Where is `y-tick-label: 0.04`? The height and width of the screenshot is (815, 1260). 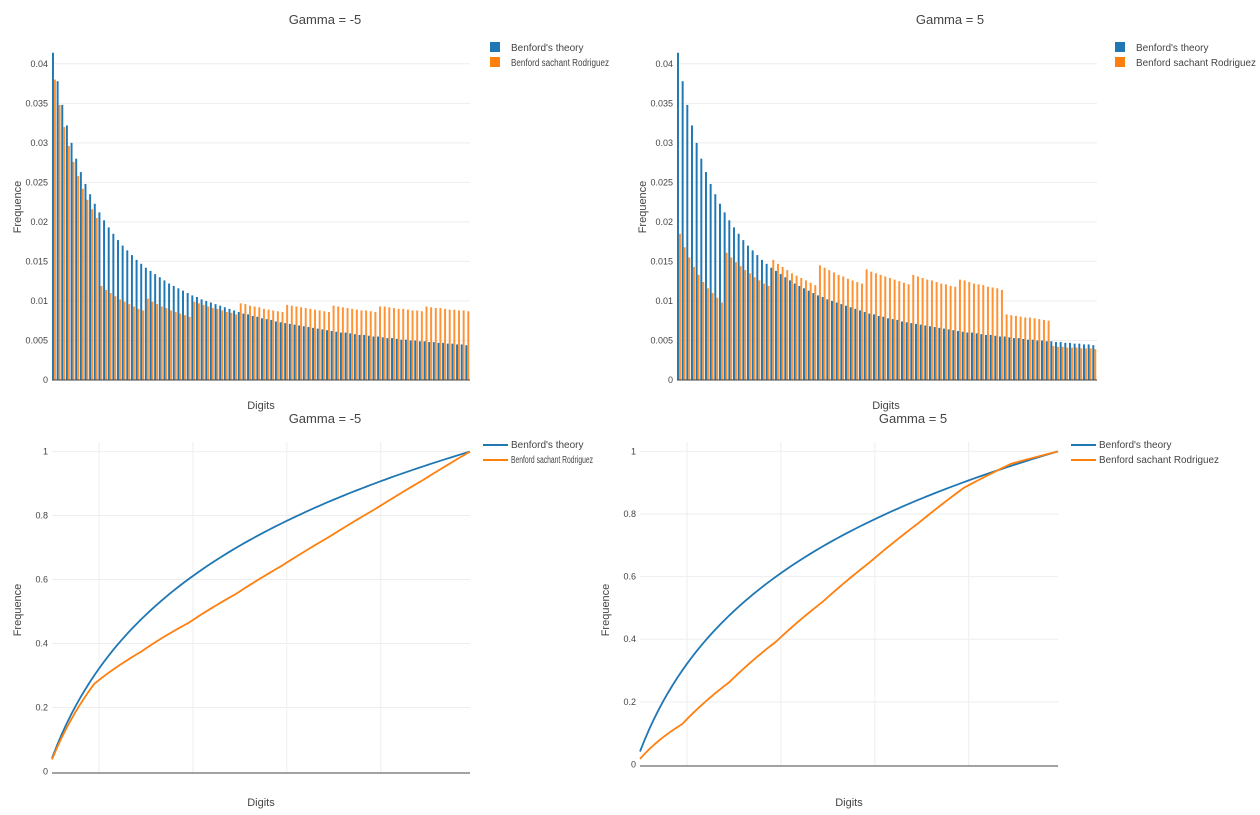
y-tick-label: 0.04 is located at coordinates (664, 64).